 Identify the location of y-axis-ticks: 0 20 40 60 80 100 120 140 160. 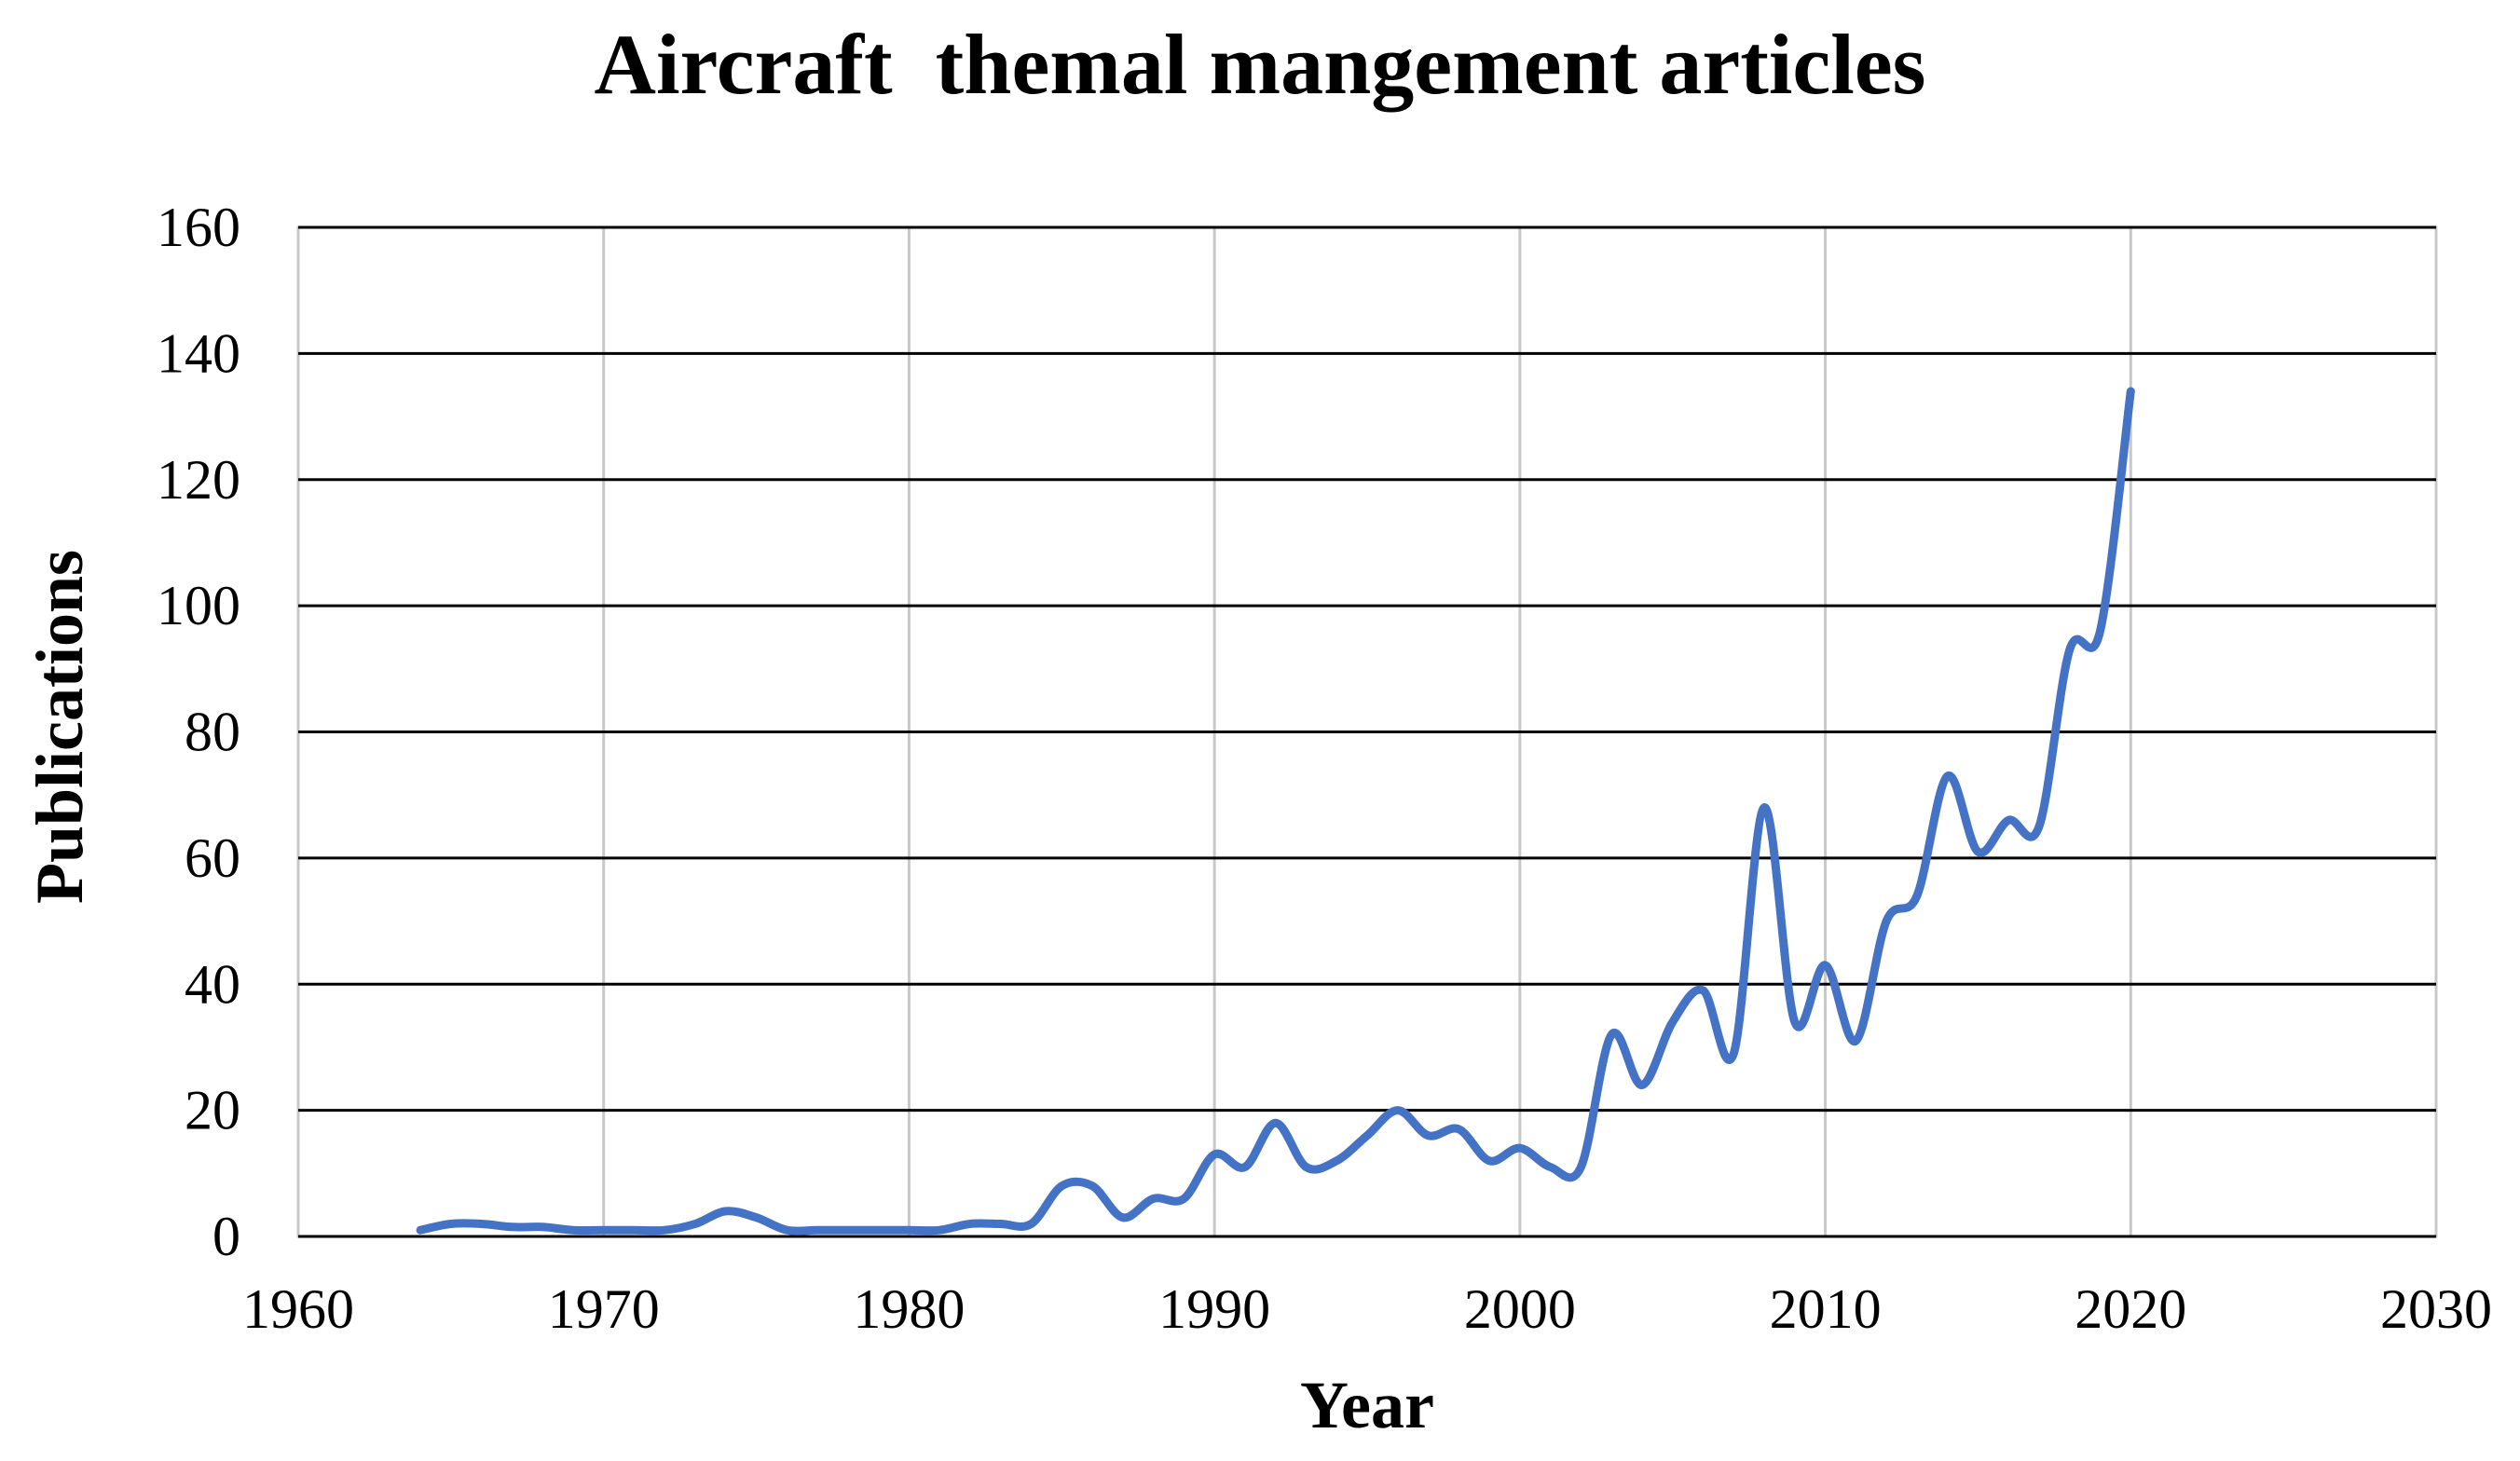
(198, 732).